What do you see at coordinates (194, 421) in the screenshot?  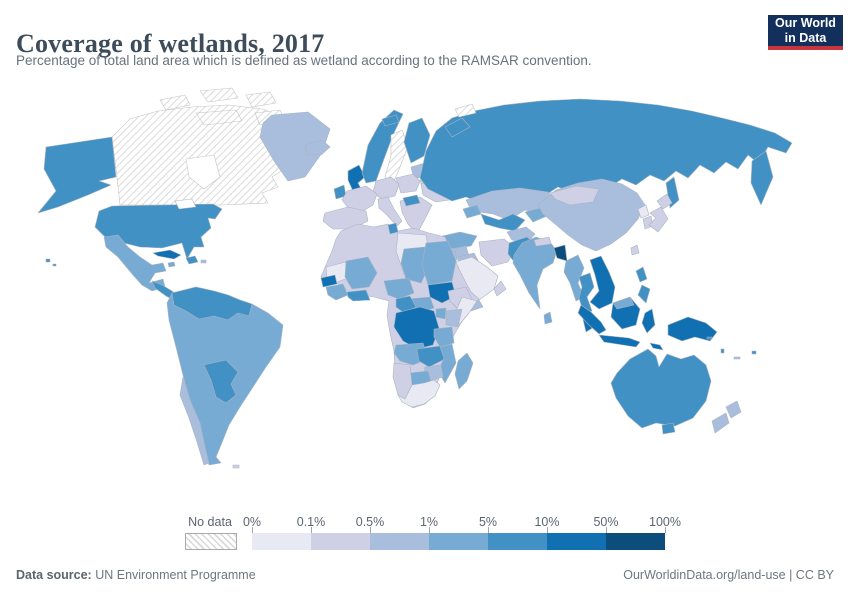 I see `region-chile` at bounding box center [194, 421].